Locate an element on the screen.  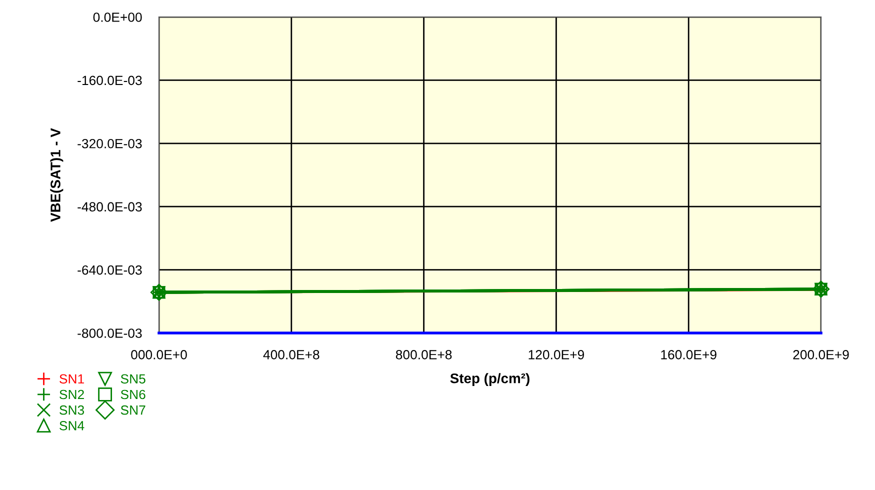
x-tick-label: 000.0E+0 is located at coordinates (159, 355).